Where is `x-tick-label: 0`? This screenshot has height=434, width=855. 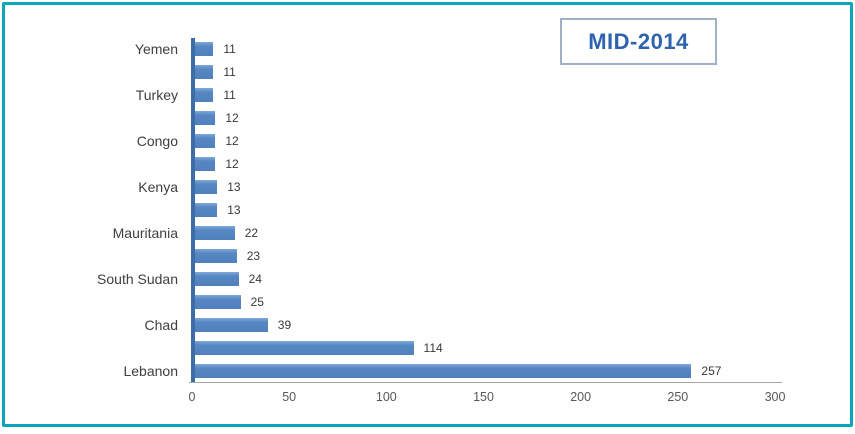
x-tick-label: 0 is located at coordinates (192, 397).